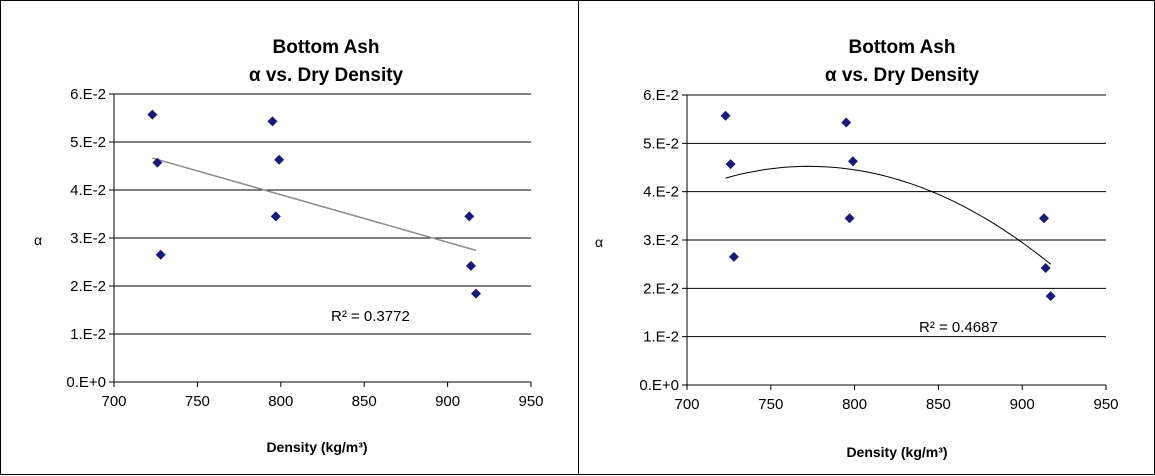  I want to click on r-squared-label: R² = 0.4687, so click(958, 327).